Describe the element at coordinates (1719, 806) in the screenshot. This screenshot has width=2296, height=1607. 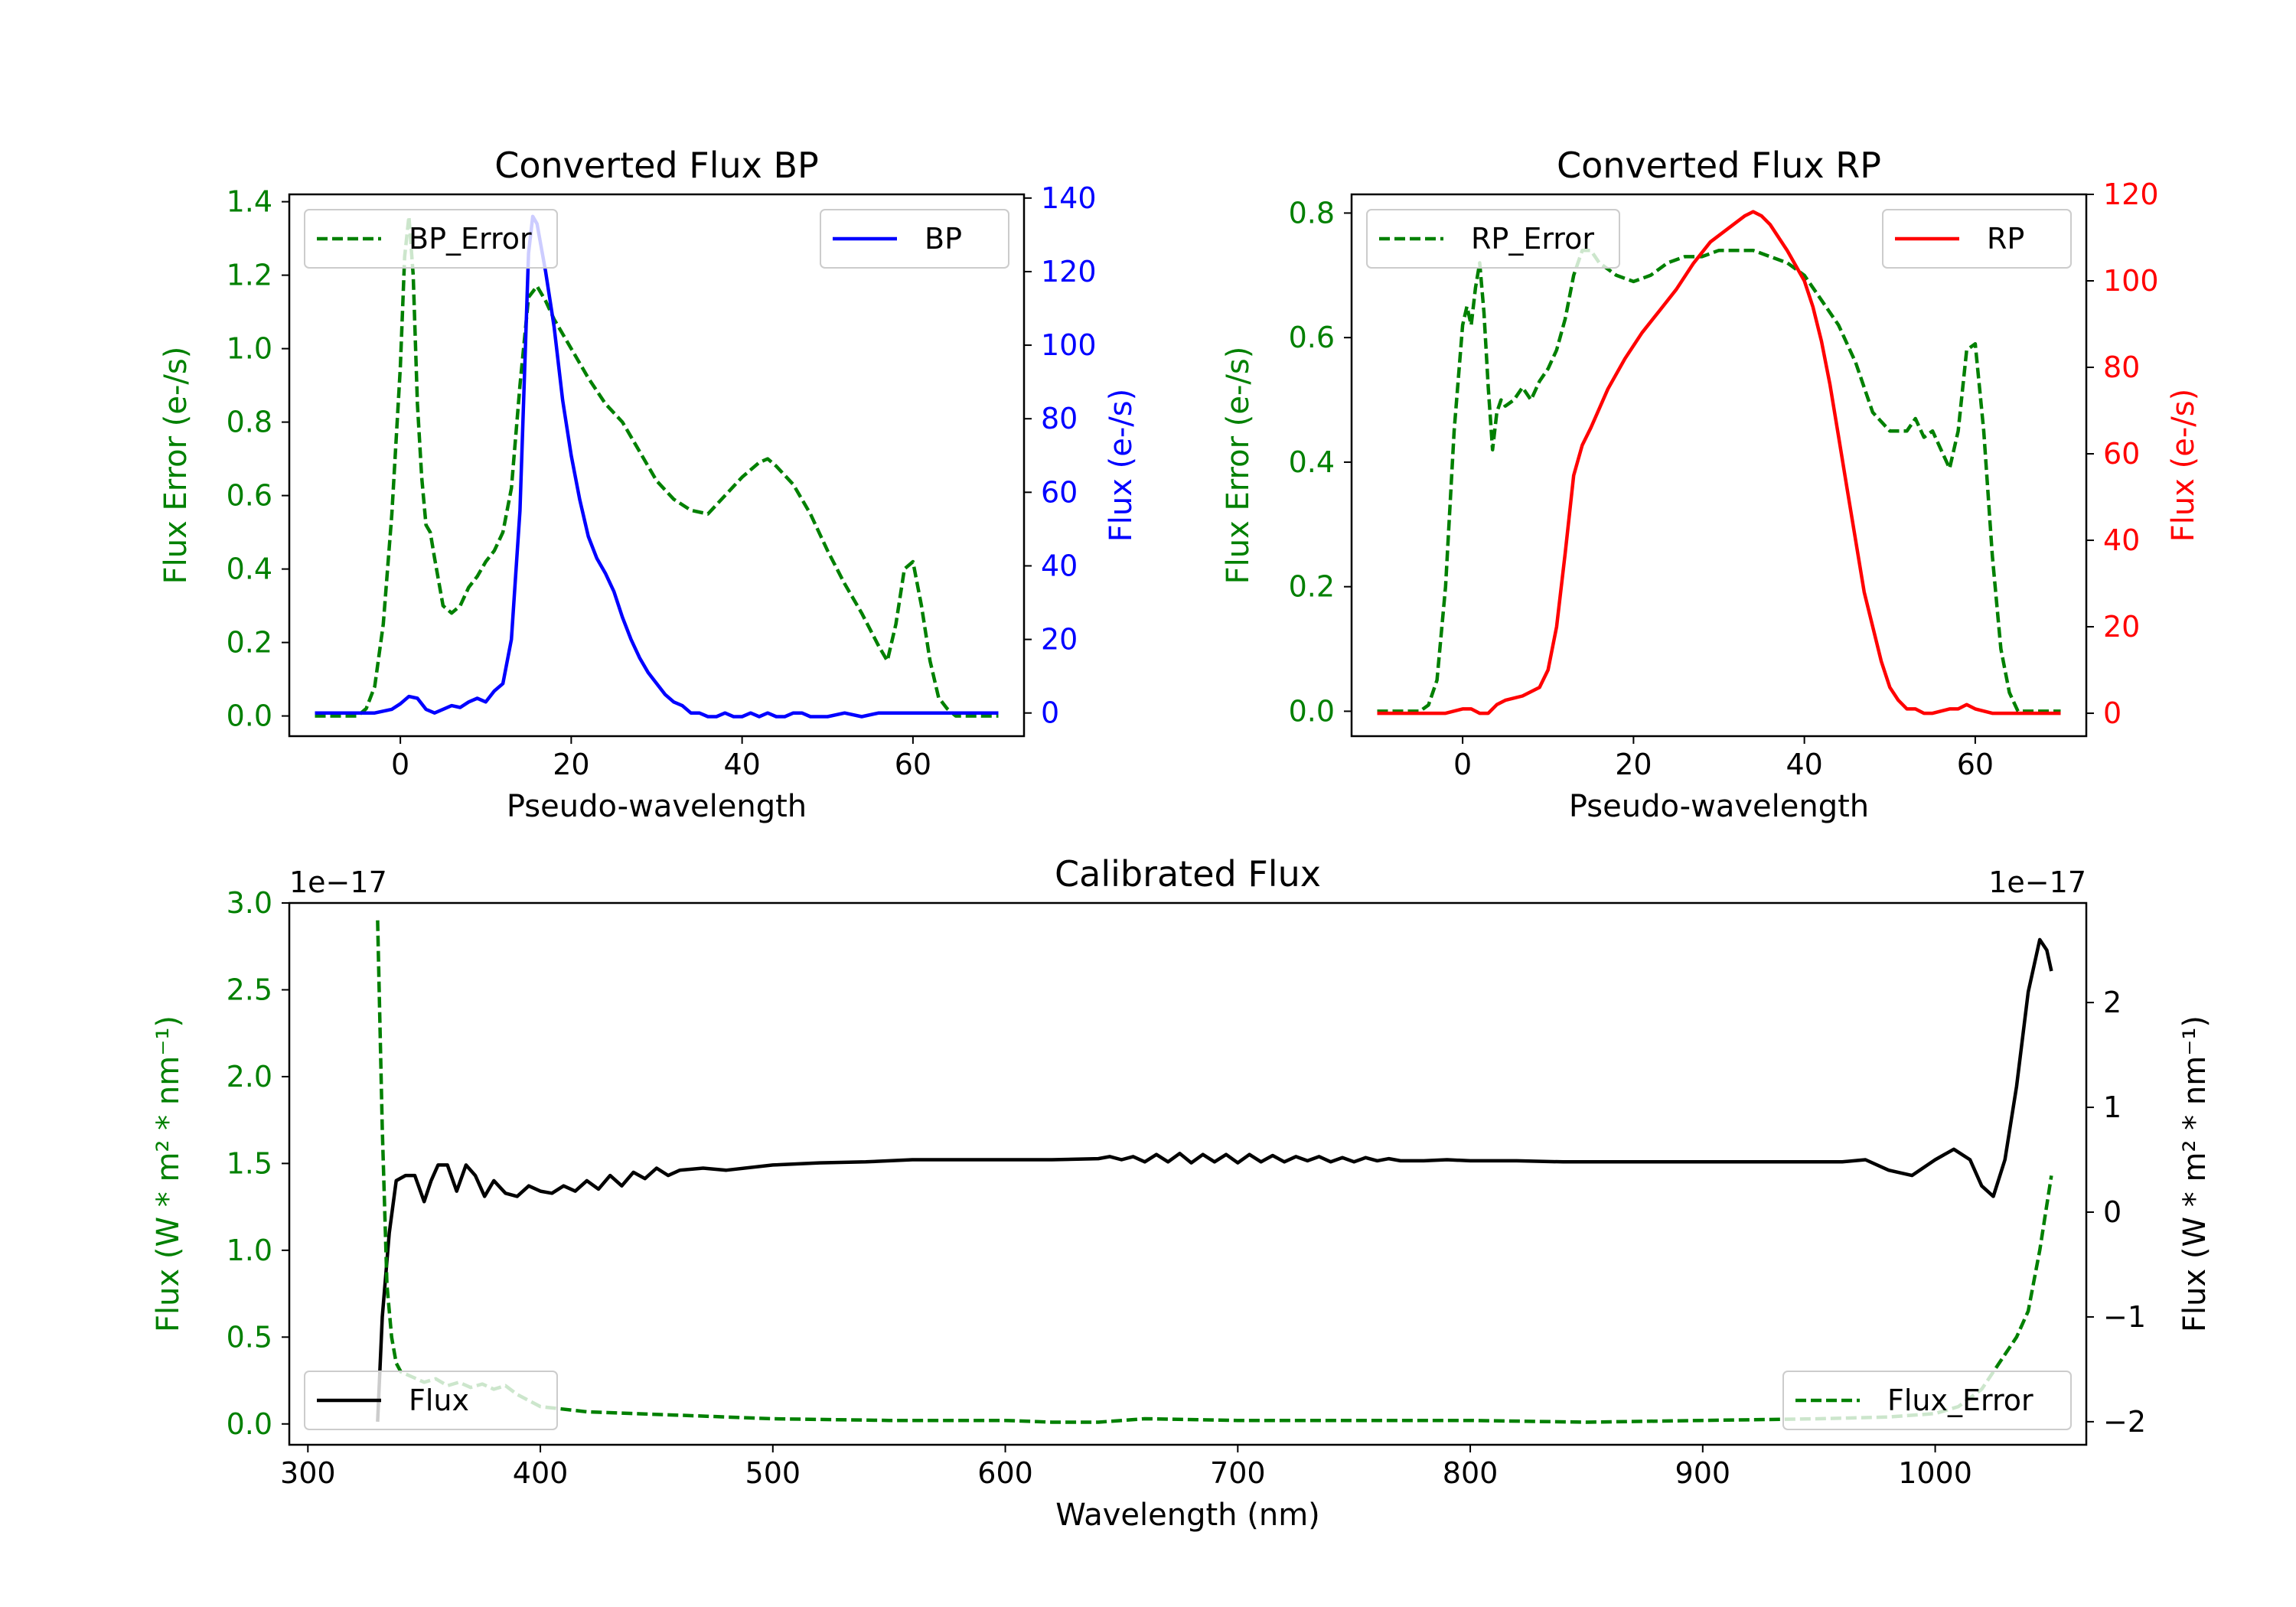
I see `rp-xlabel: Pseudo-wavelength` at that location.